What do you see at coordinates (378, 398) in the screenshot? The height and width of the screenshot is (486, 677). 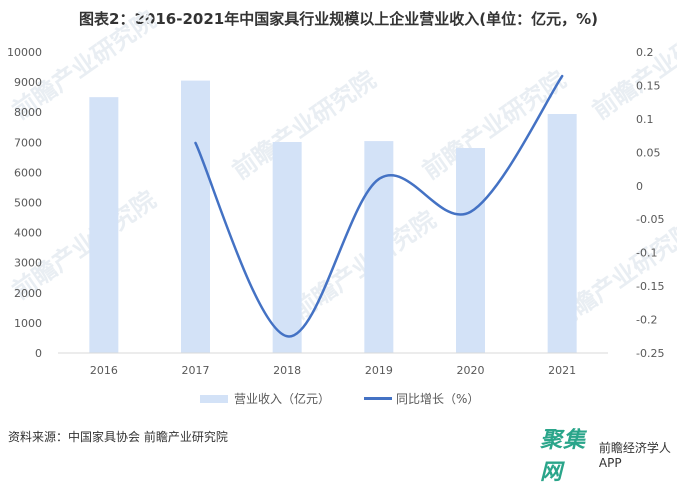 I see `line-swatch-icon` at bounding box center [378, 398].